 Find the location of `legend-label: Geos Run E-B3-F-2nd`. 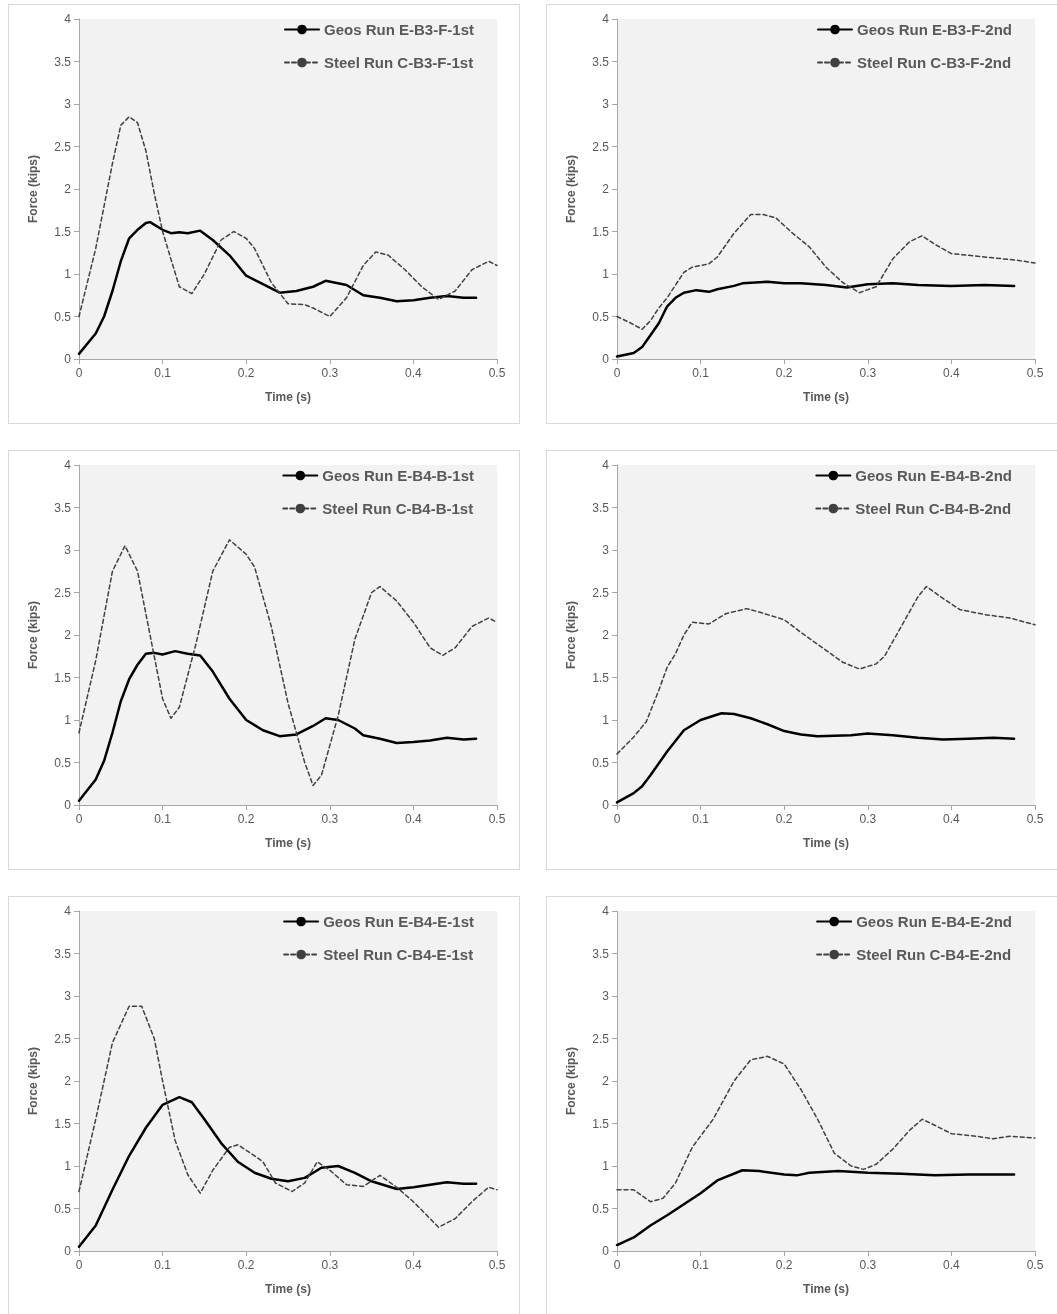

legend-label: Geos Run E-B3-F-2nd is located at coordinates (935, 29).